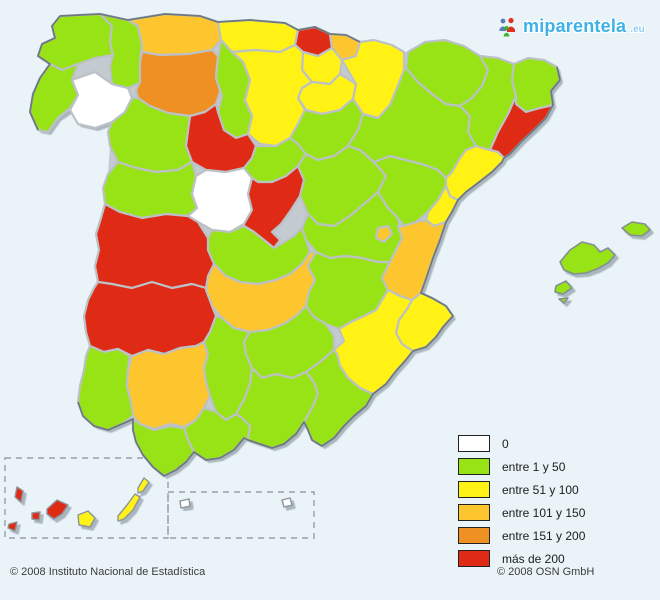  I want to click on legend-label-2: entre 51 y 100, so click(540, 489).